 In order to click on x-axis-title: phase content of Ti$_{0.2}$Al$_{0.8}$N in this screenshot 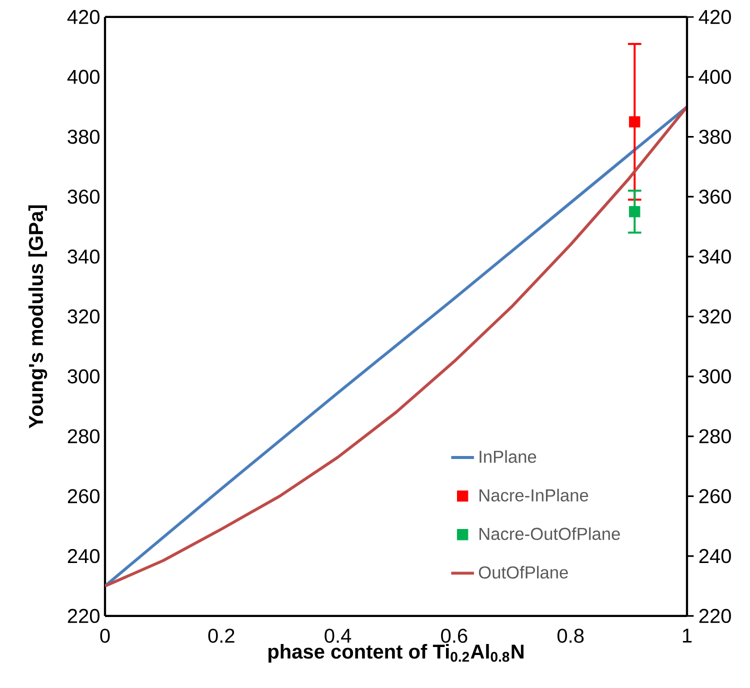, I will do `click(396, 653)`.